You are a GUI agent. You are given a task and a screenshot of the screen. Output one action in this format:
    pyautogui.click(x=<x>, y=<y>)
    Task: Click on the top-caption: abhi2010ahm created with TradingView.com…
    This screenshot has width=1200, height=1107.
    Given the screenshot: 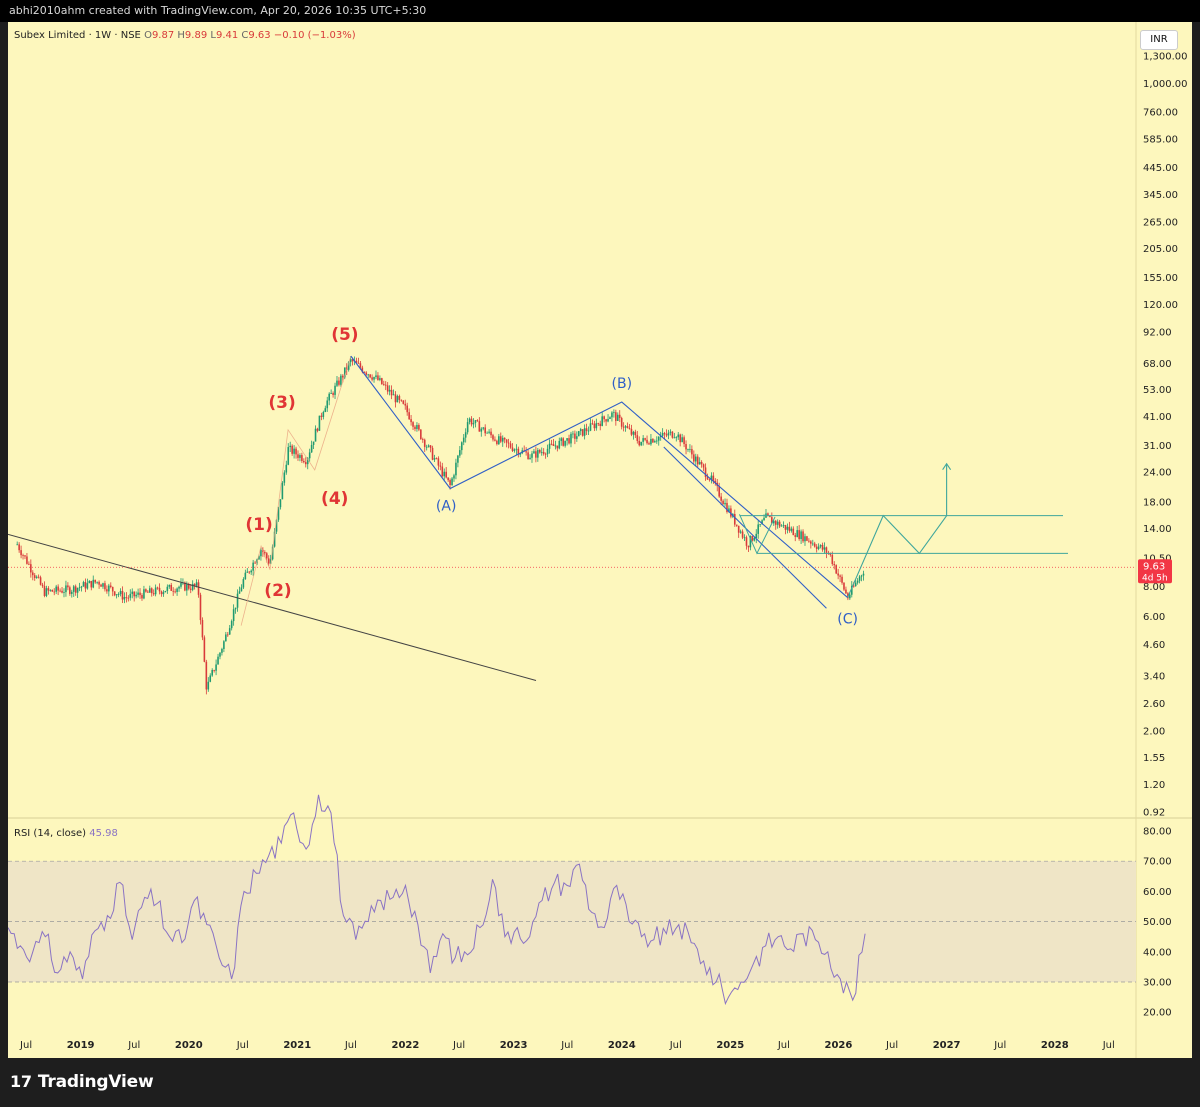 What is the action you would take?
    pyautogui.click(x=600, y=11)
    